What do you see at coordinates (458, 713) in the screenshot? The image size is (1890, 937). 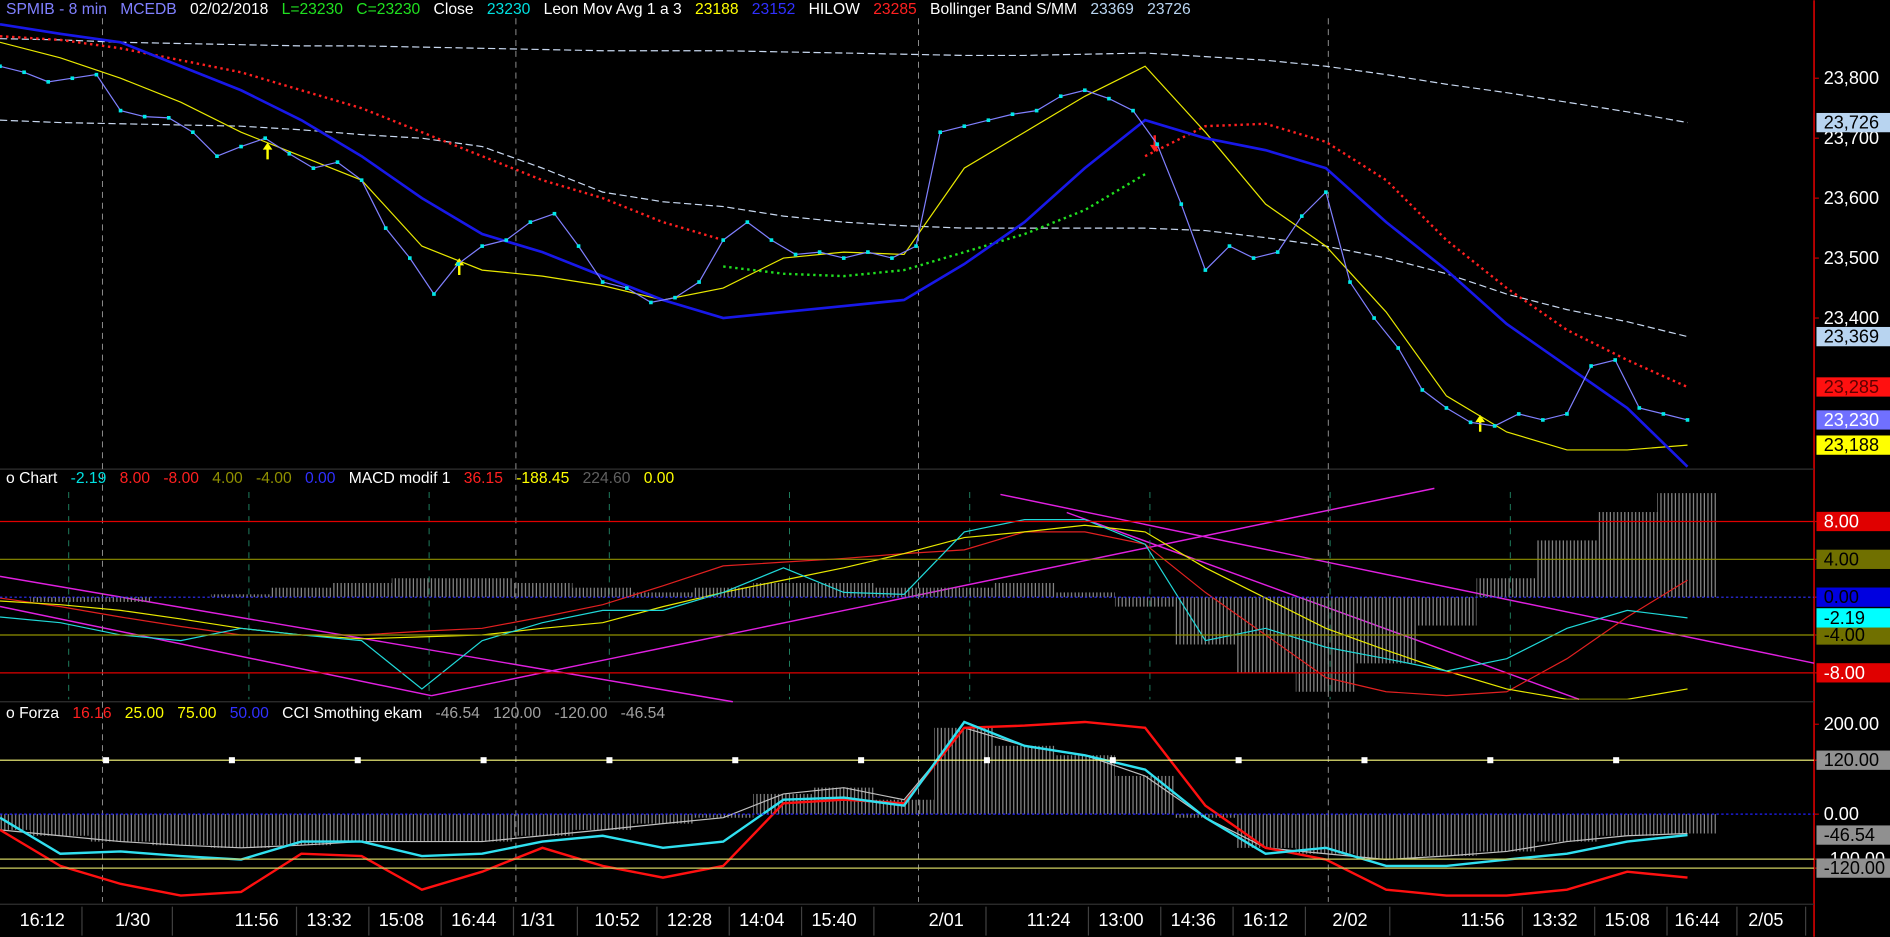 I see `legend-text: -46.54` at bounding box center [458, 713].